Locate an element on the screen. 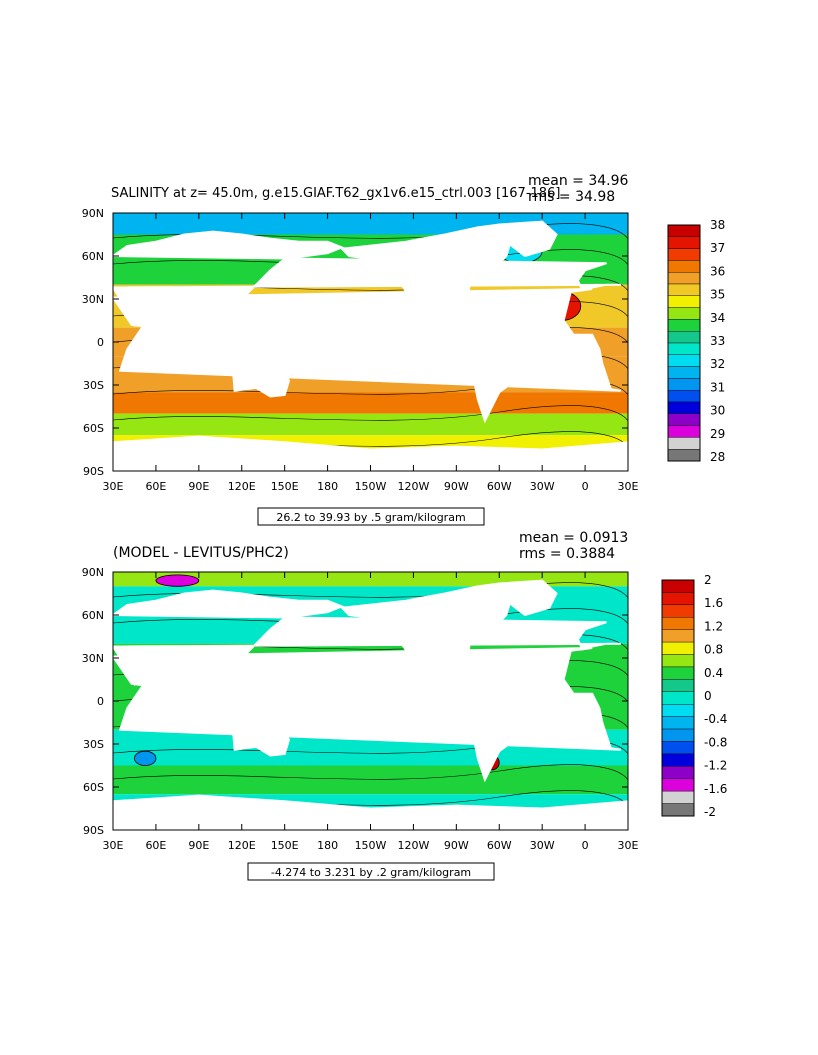 Image resolution: width=818 pixels, height=1055 pixels. colorbar-label: -0.4 is located at coordinates (715, 719).